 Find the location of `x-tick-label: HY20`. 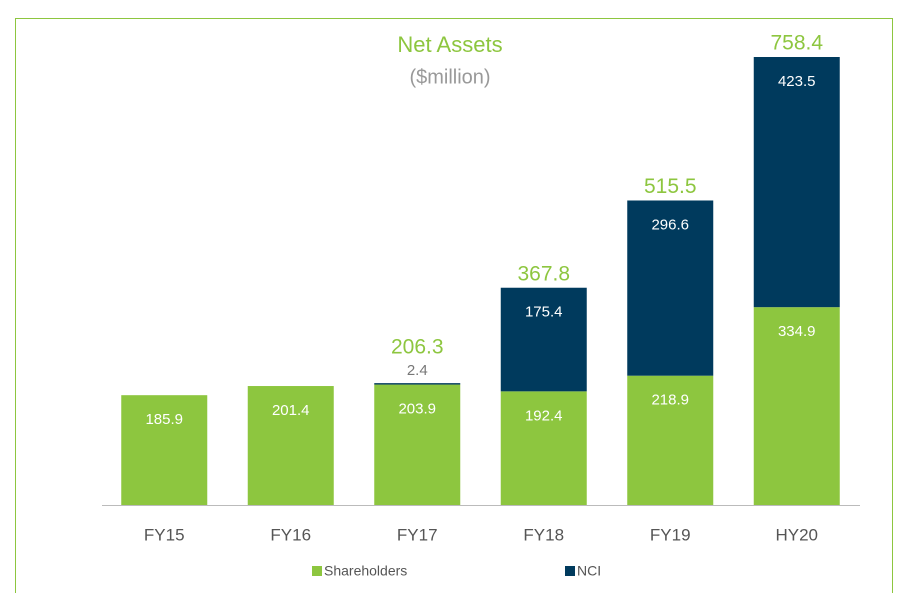

x-tick-label: HY20 is located at coordinates (796, 534).